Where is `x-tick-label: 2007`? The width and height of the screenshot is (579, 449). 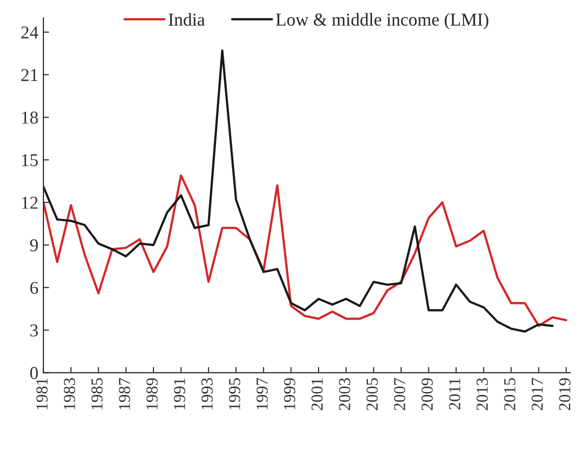
x-tick-label: 2007 is located at coordinates (400, 394).